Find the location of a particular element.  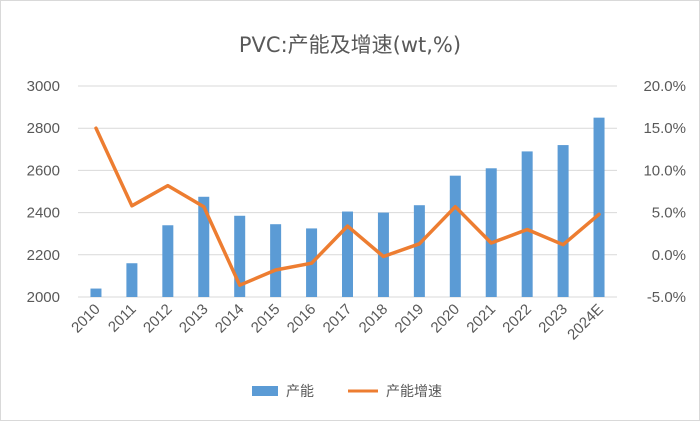

x-tick-label: 2020 is located at coordinates (446, 319).